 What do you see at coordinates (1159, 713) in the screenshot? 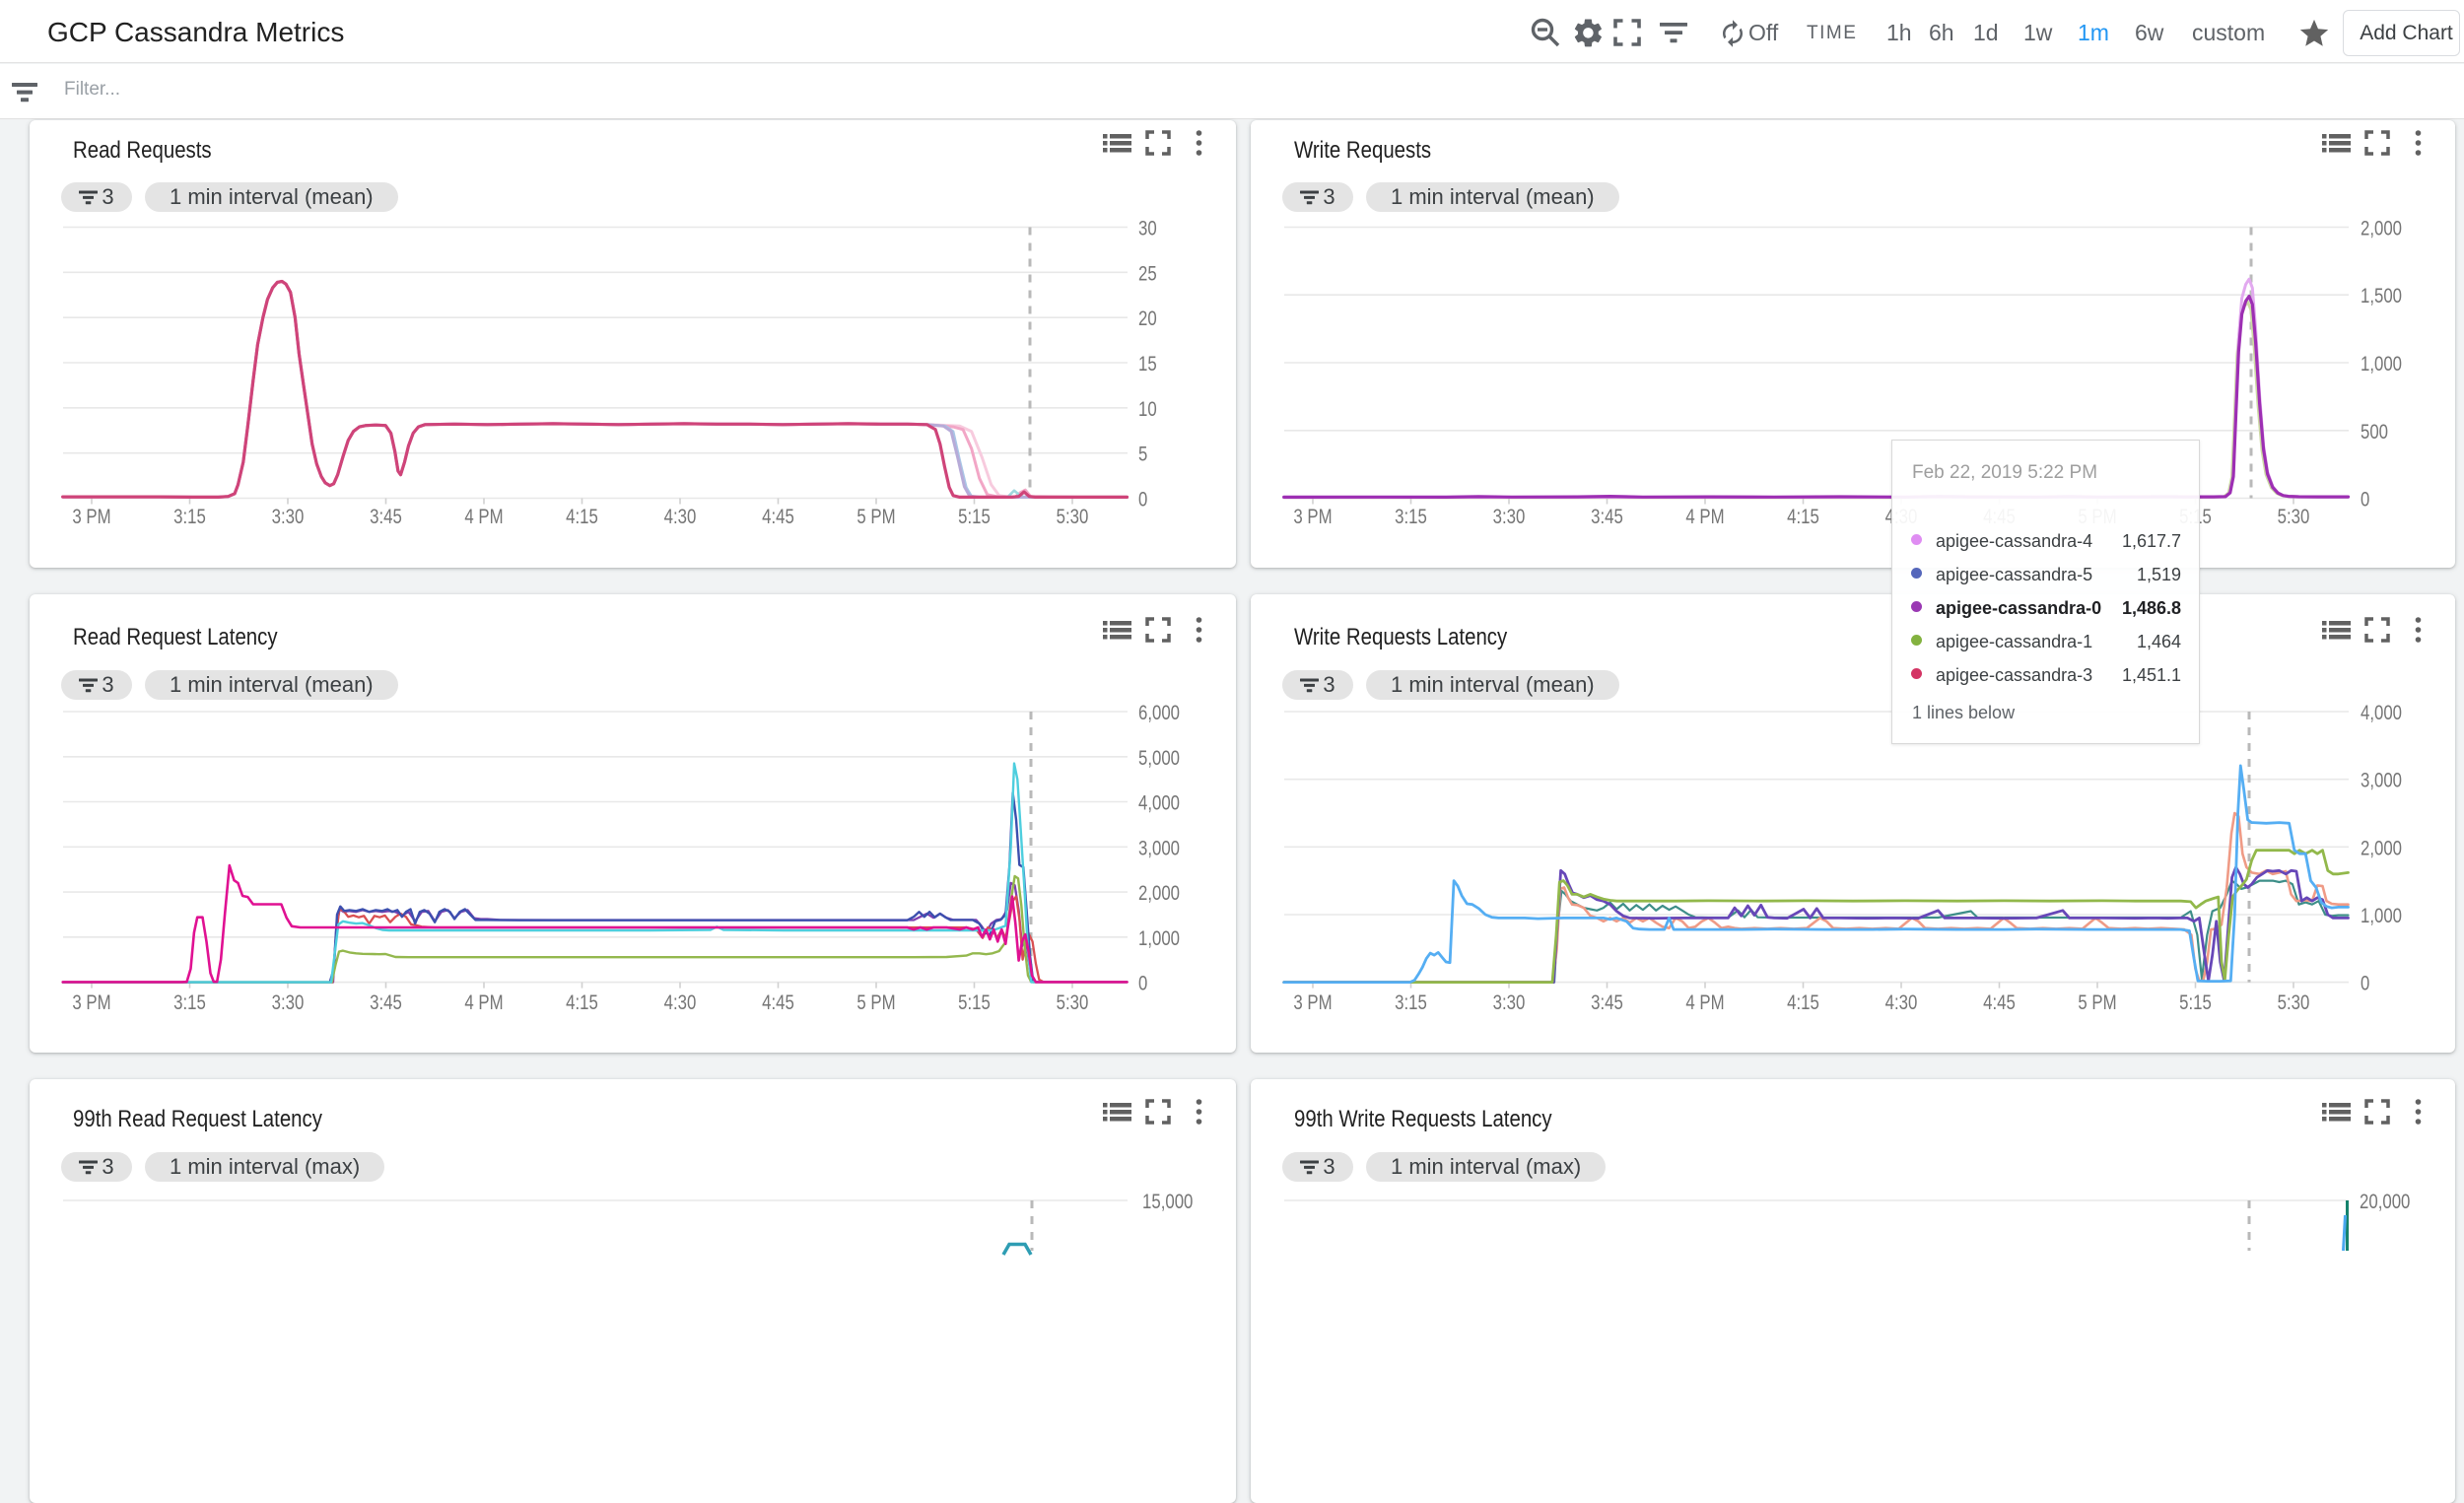
I see `svg-text: 6,000` at bounding box center [1159, 713].